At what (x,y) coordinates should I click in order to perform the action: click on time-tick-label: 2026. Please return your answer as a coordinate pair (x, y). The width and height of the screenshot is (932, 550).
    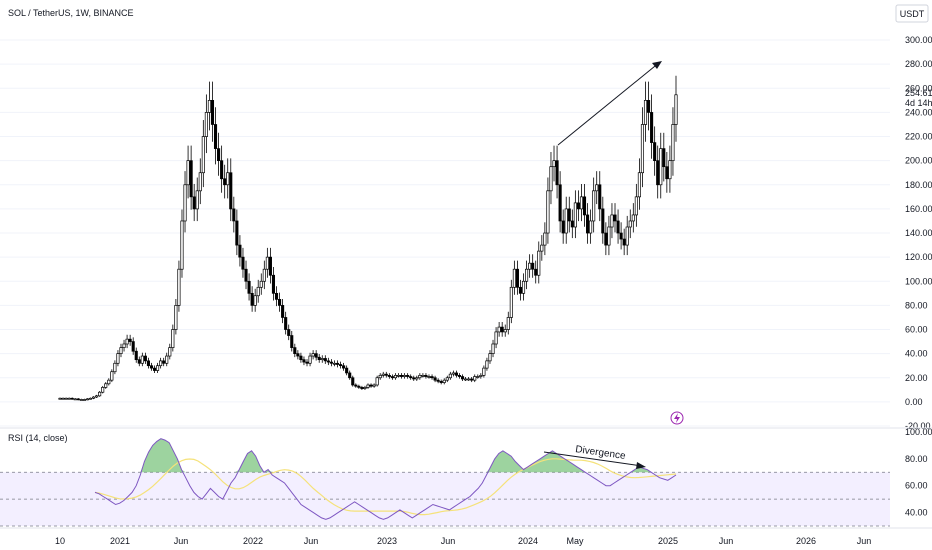
    Looking at the image, I should click on (806, 541).